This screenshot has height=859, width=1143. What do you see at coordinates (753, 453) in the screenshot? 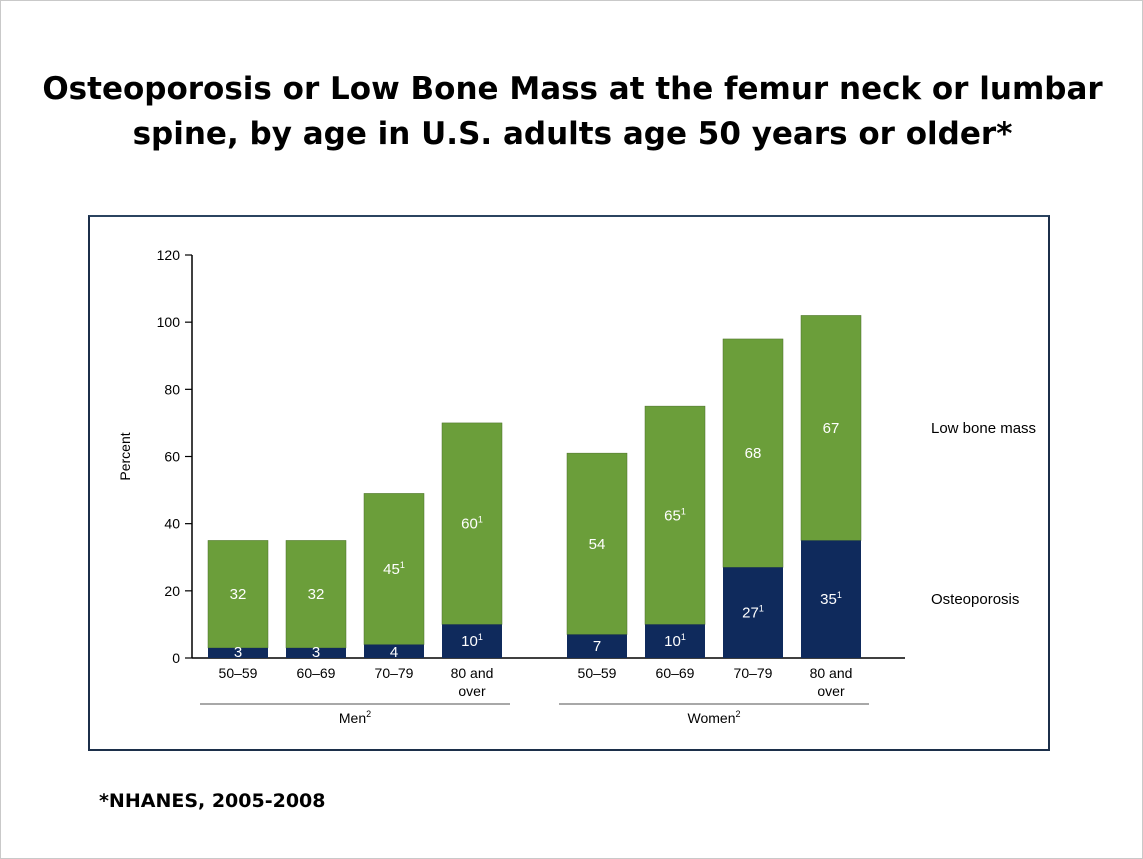
I see `data-label-low-bone-mass: 68` at bounding box center [753, 453].